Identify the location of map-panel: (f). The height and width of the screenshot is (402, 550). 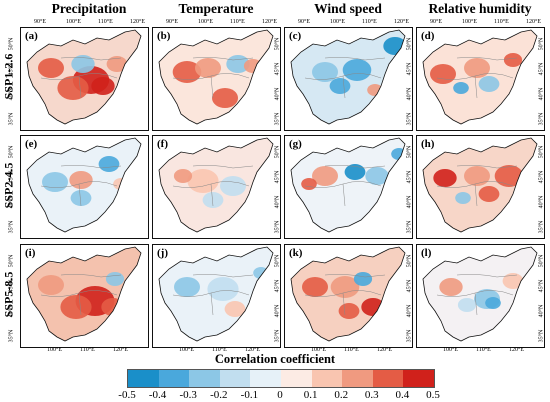
(216, 187).